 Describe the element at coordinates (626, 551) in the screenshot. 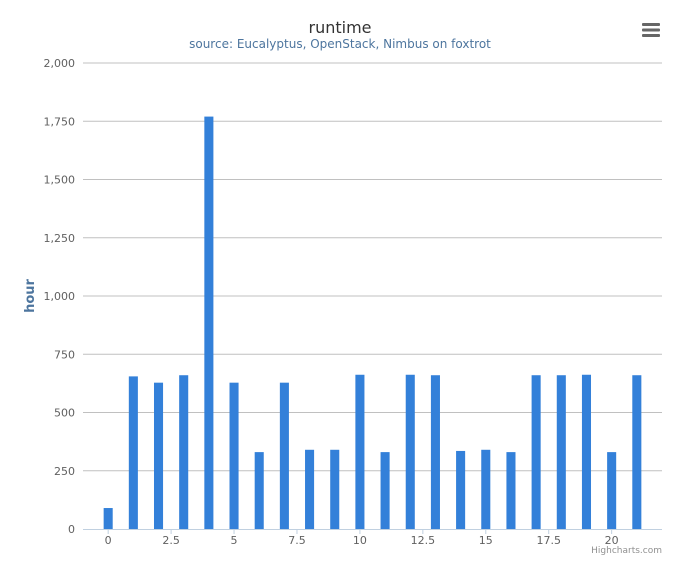

I see `credits-text: Highcharts.com` at that location.